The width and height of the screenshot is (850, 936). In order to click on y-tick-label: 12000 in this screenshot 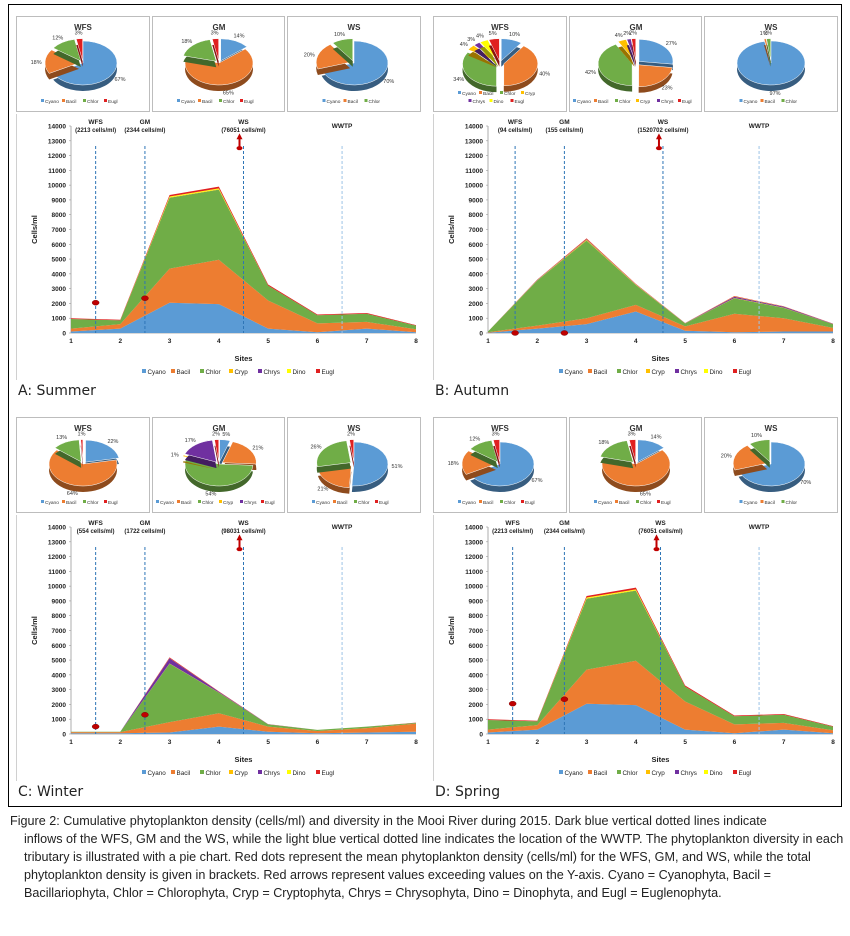, I will do `click(474, 156)`.